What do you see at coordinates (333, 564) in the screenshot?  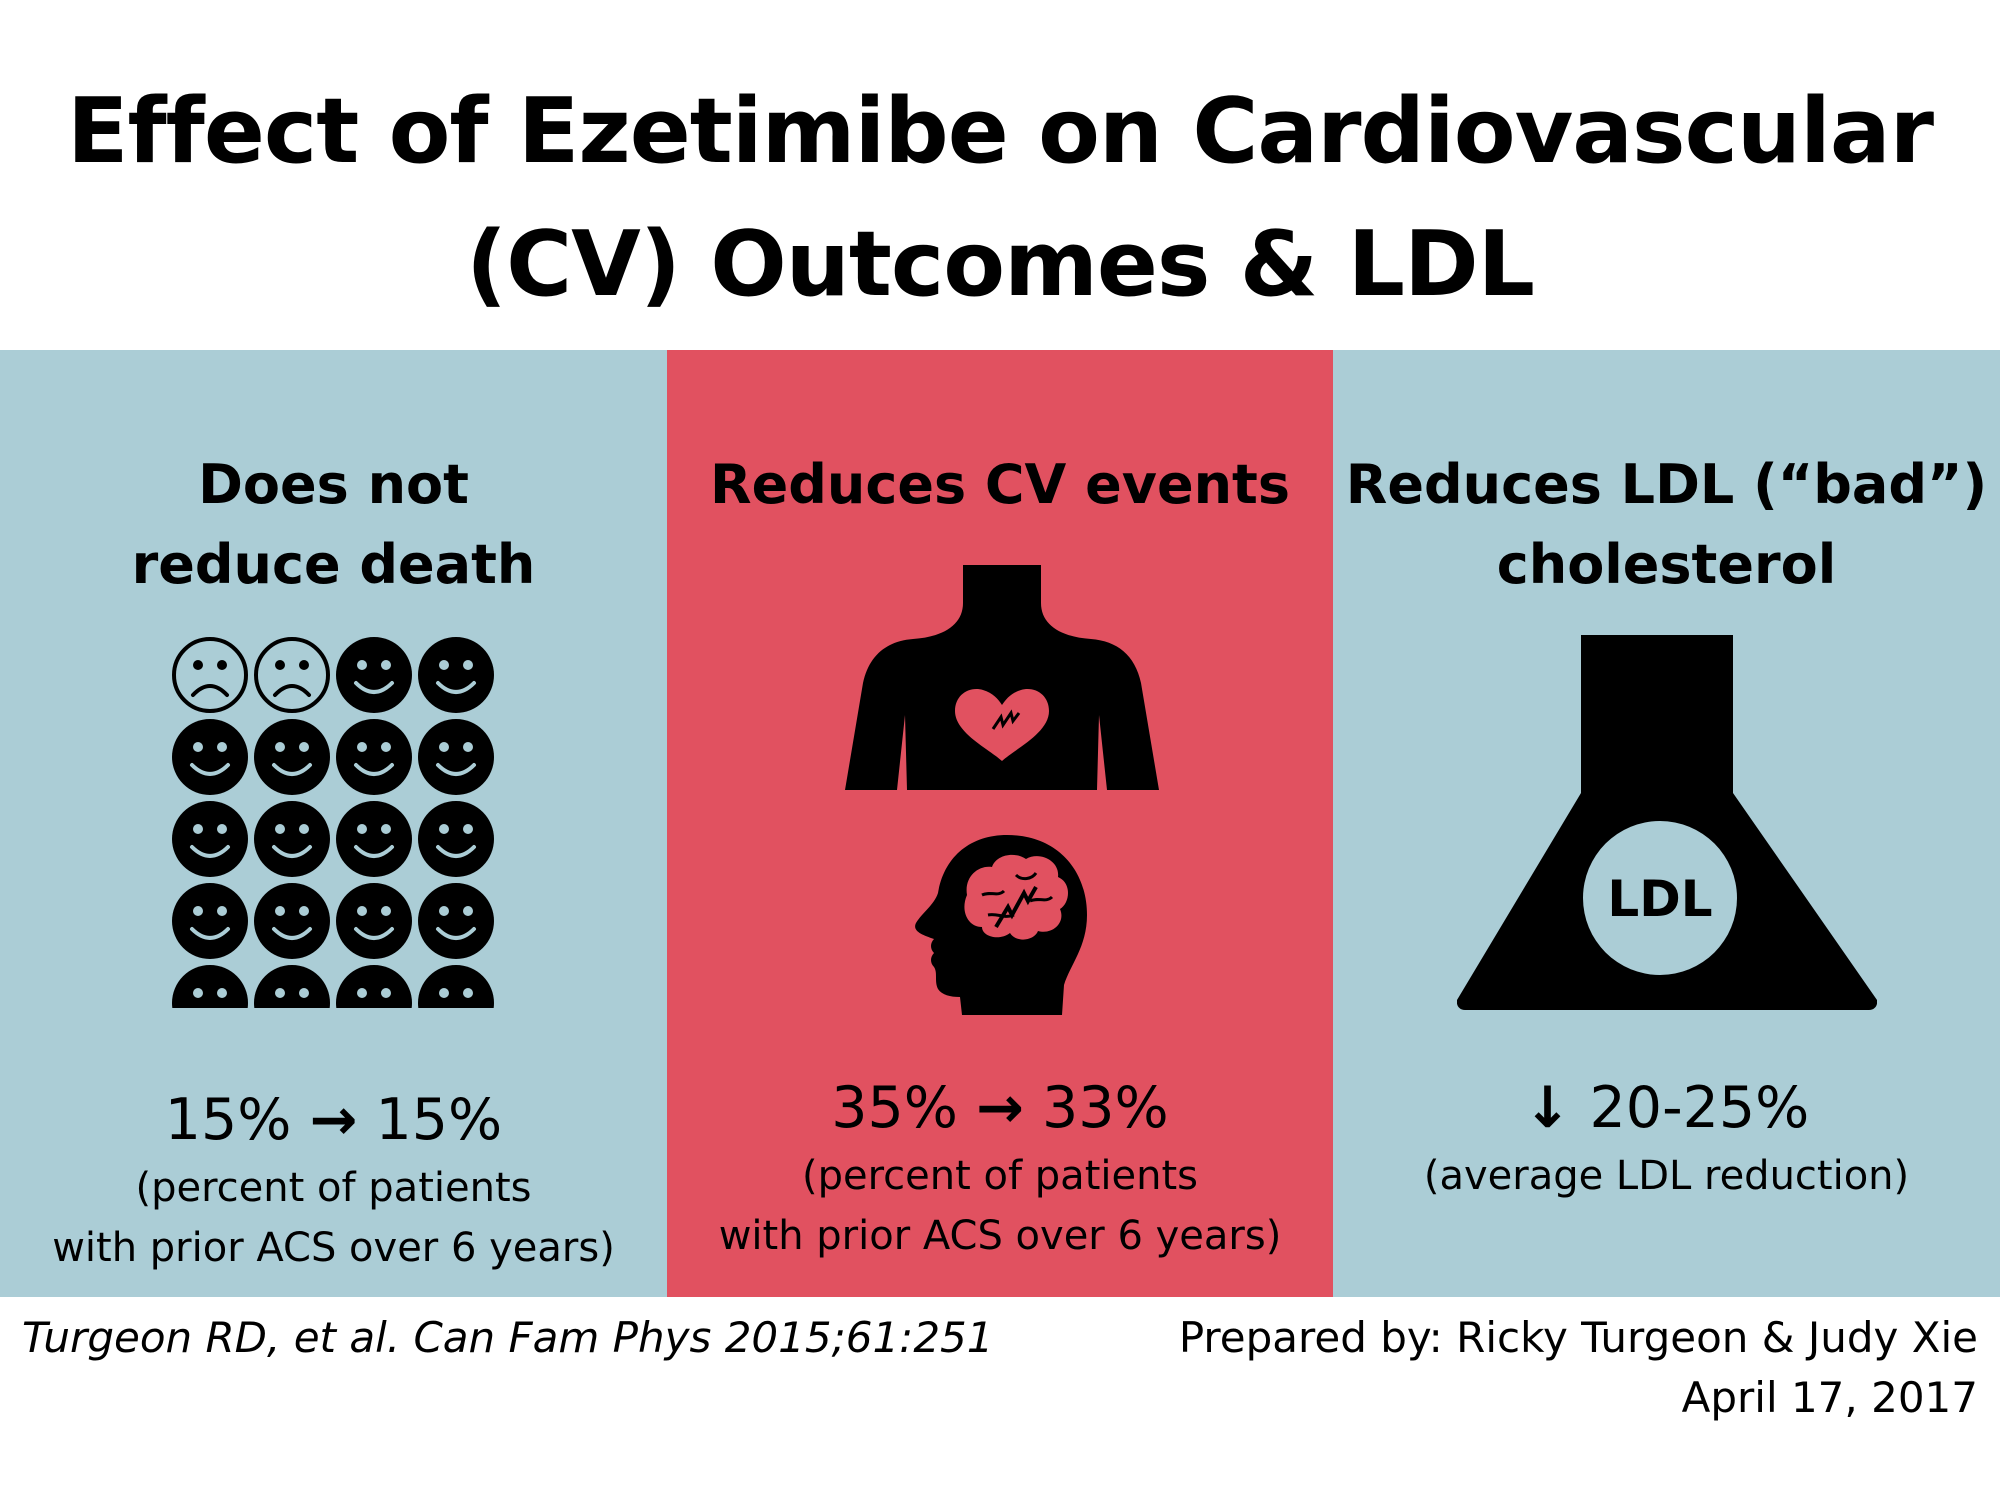 I see `panel-death-heading-line-2: reduce death` at bounding box center [333, 564].